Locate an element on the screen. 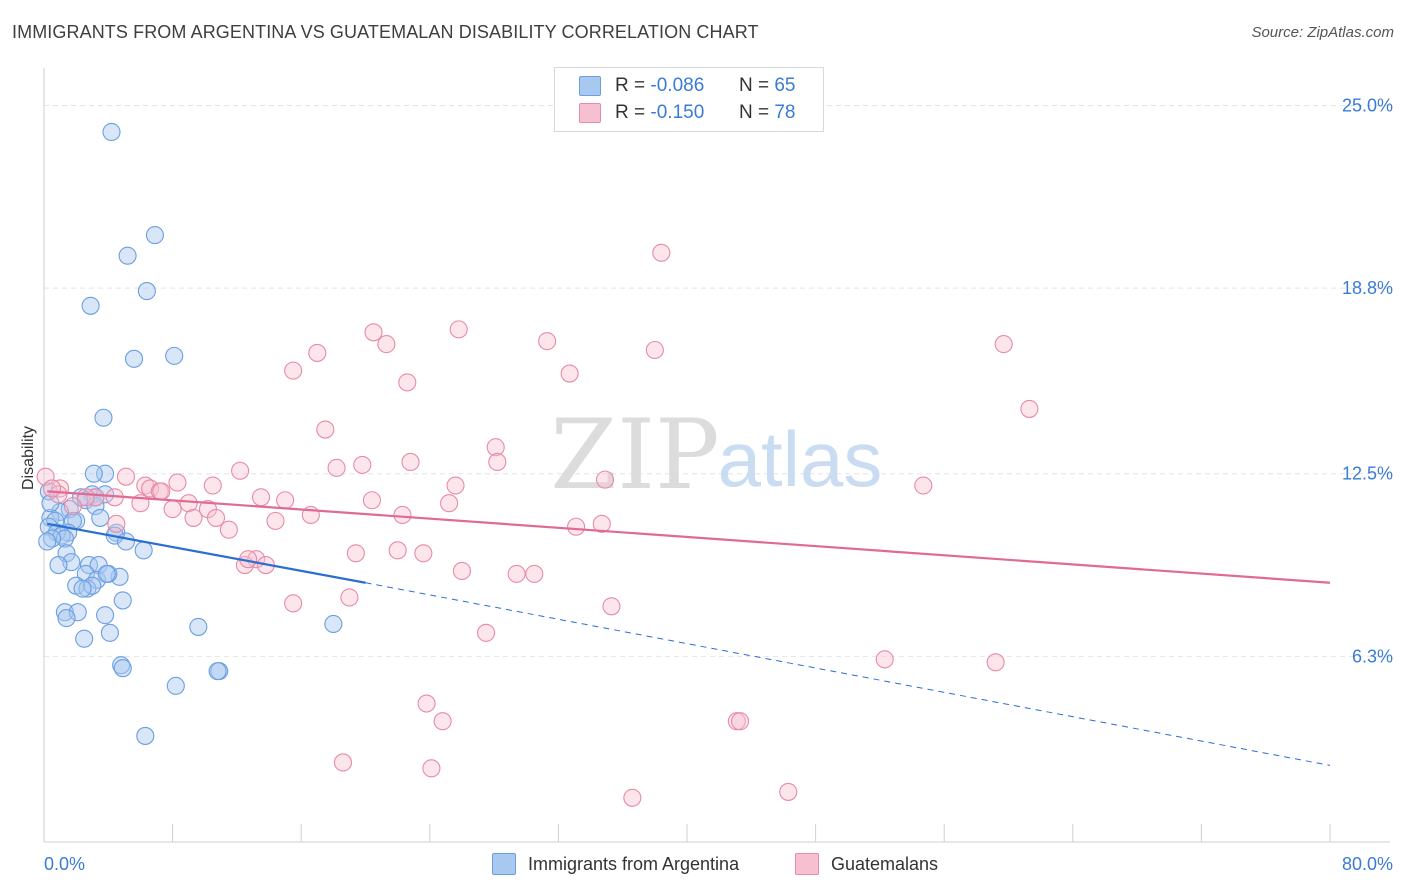  x-tick-label-max: 80.0% is located at coordinates (1367, 864).